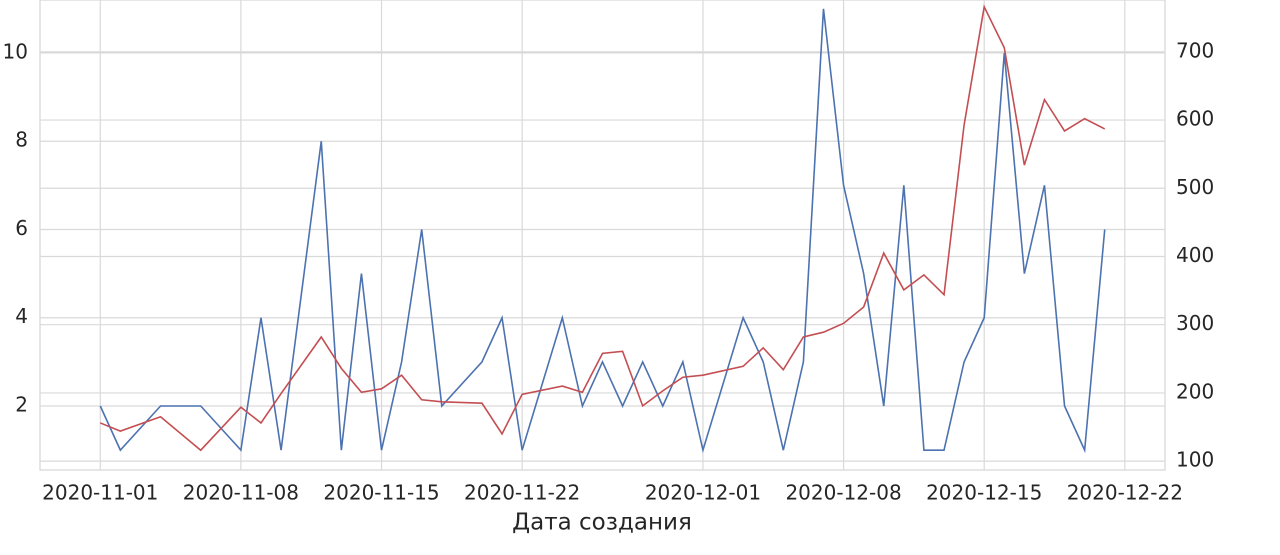 This screenshot has width=1280, height=555. What do you see at coordinates (241, 493) in the screenshot?
I see `x-tick-label: 2020-11-08` at bounding box center [241, 493].